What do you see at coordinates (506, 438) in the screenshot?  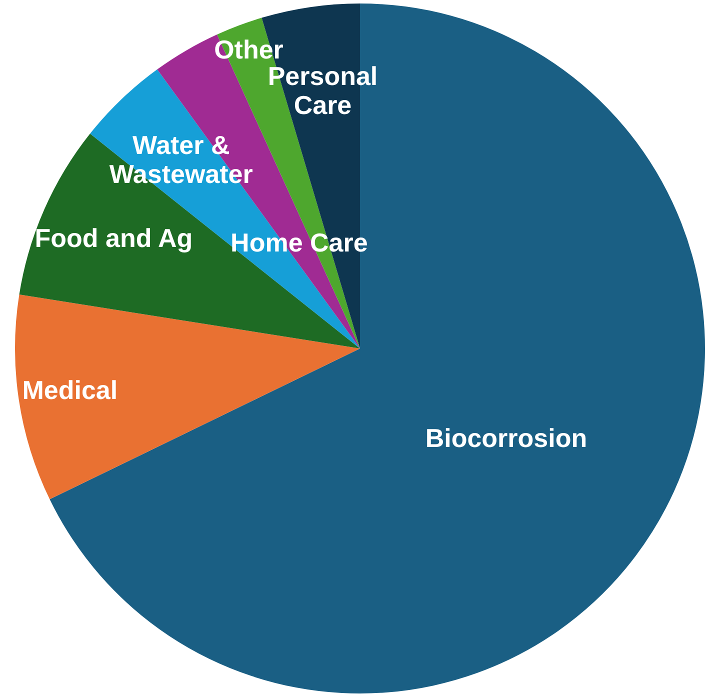 I see `slice-label: Biocorrosion` at bounding box center [506, 438].